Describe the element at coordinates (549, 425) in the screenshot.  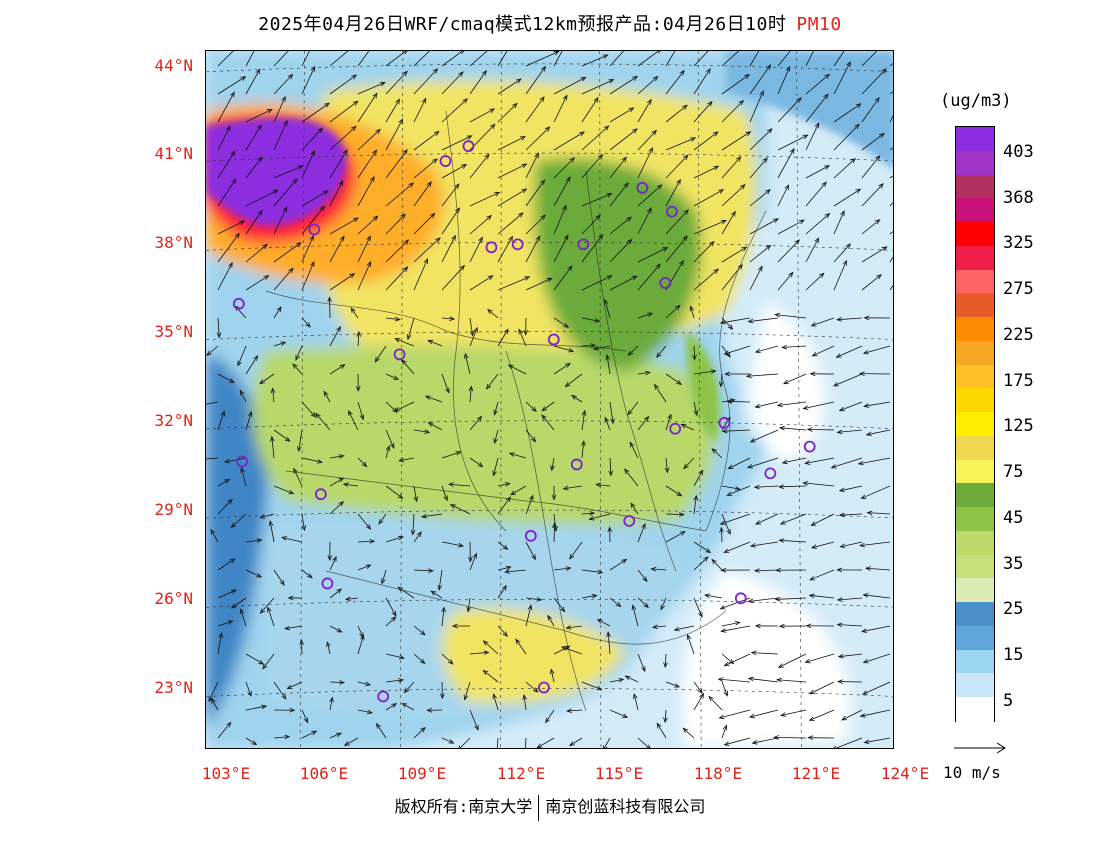
I see `latitude-gridline` at that location.